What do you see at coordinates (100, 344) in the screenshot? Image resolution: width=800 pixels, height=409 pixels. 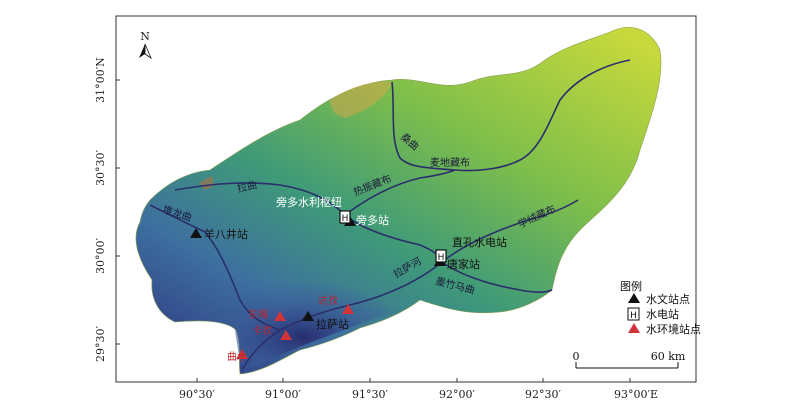 I see `y-tick-label: 29°30′` at bounding box center [100, 344].